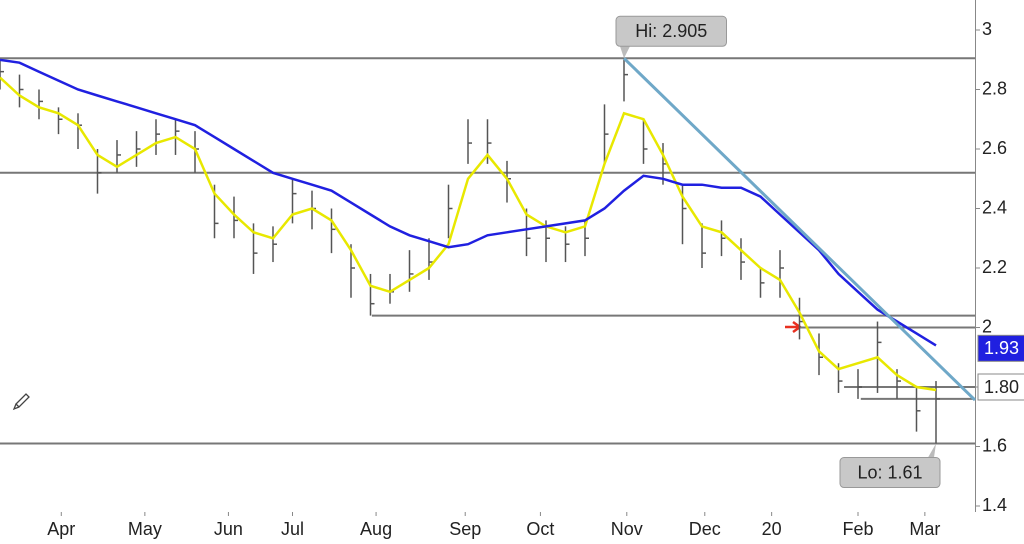 This screenshot has height=544, width=1024. I want to click on x-tick-label: Aug, so click(376, 529).